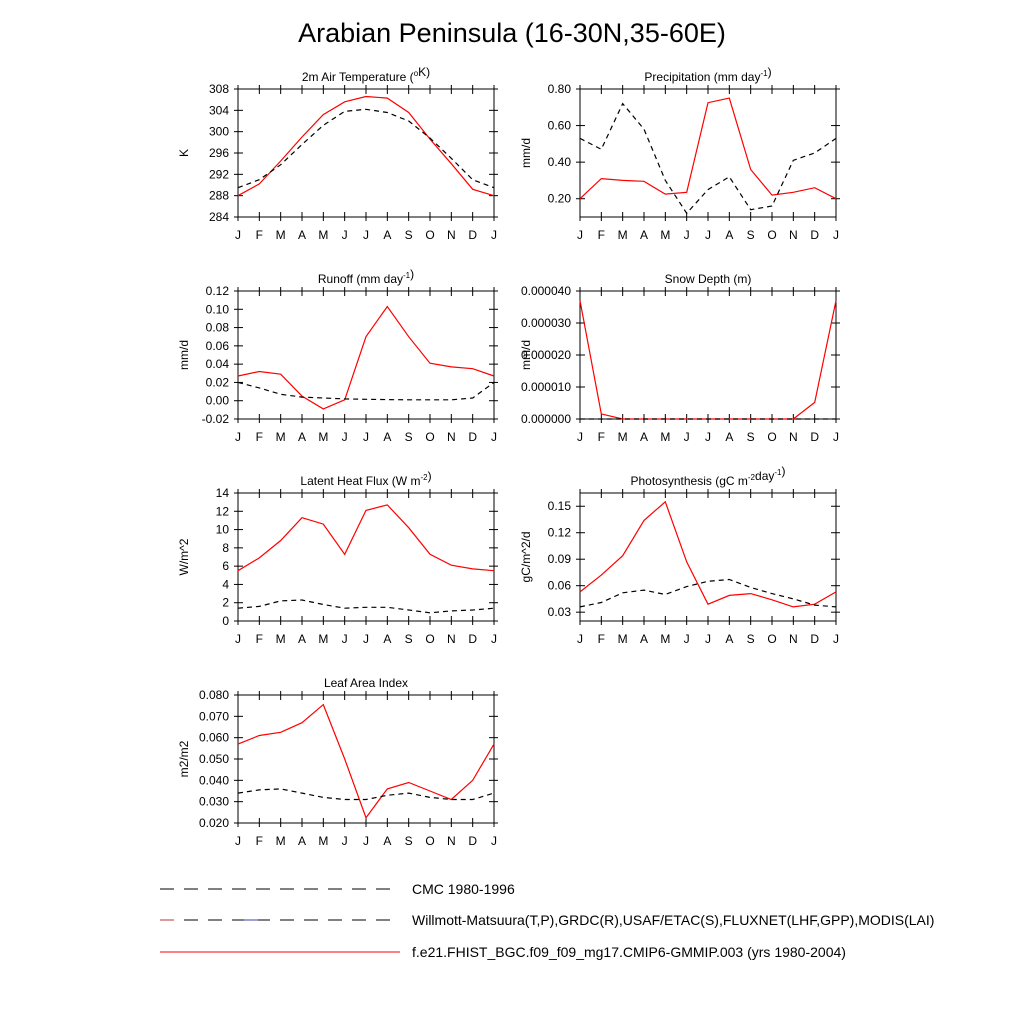 The width and height of the screenshot is (1024, 1024). Describe the element at coordinates (219, 196) in the screenshot. I see `y-tick-label: 288` at that location.